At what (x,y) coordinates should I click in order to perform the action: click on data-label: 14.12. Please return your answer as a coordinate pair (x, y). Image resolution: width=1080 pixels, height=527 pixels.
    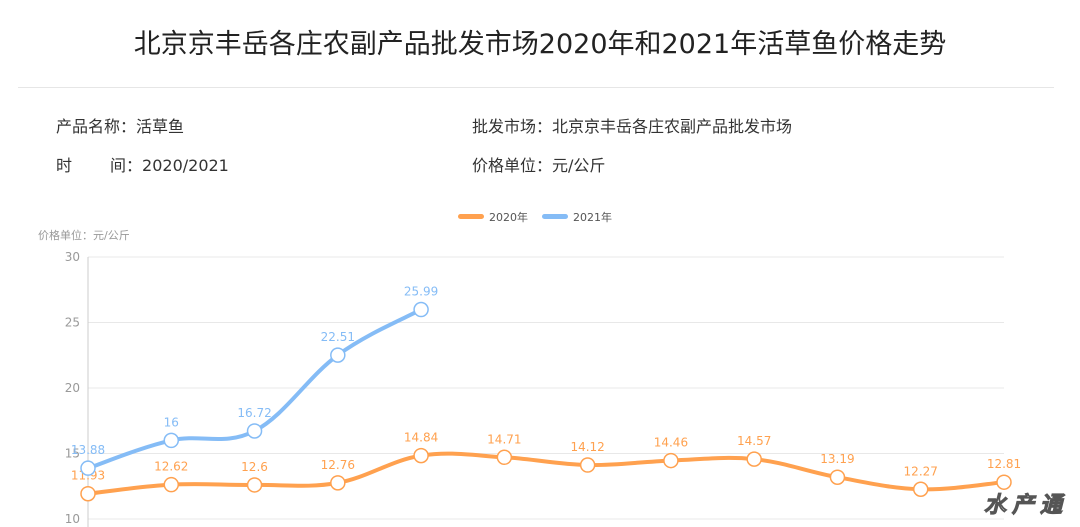
    Looking at the image, I should click on (587, 447).